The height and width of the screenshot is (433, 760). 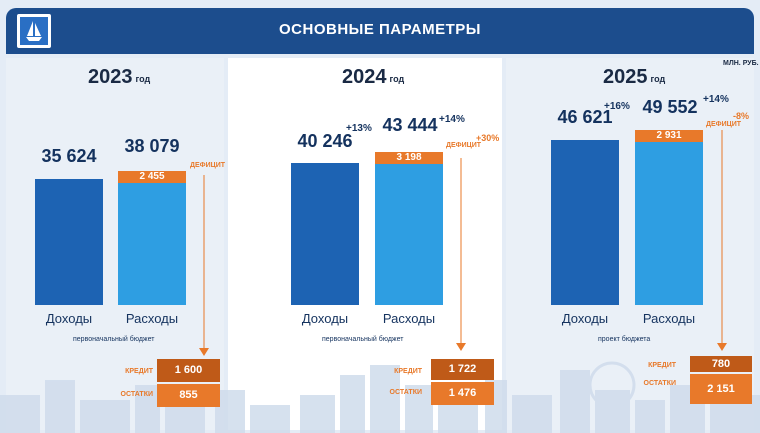 What do you see at coordinates (488, 138) in the screenshot?
I see `deficit-growth-2024: +30%` at bounding box center [488, 138].